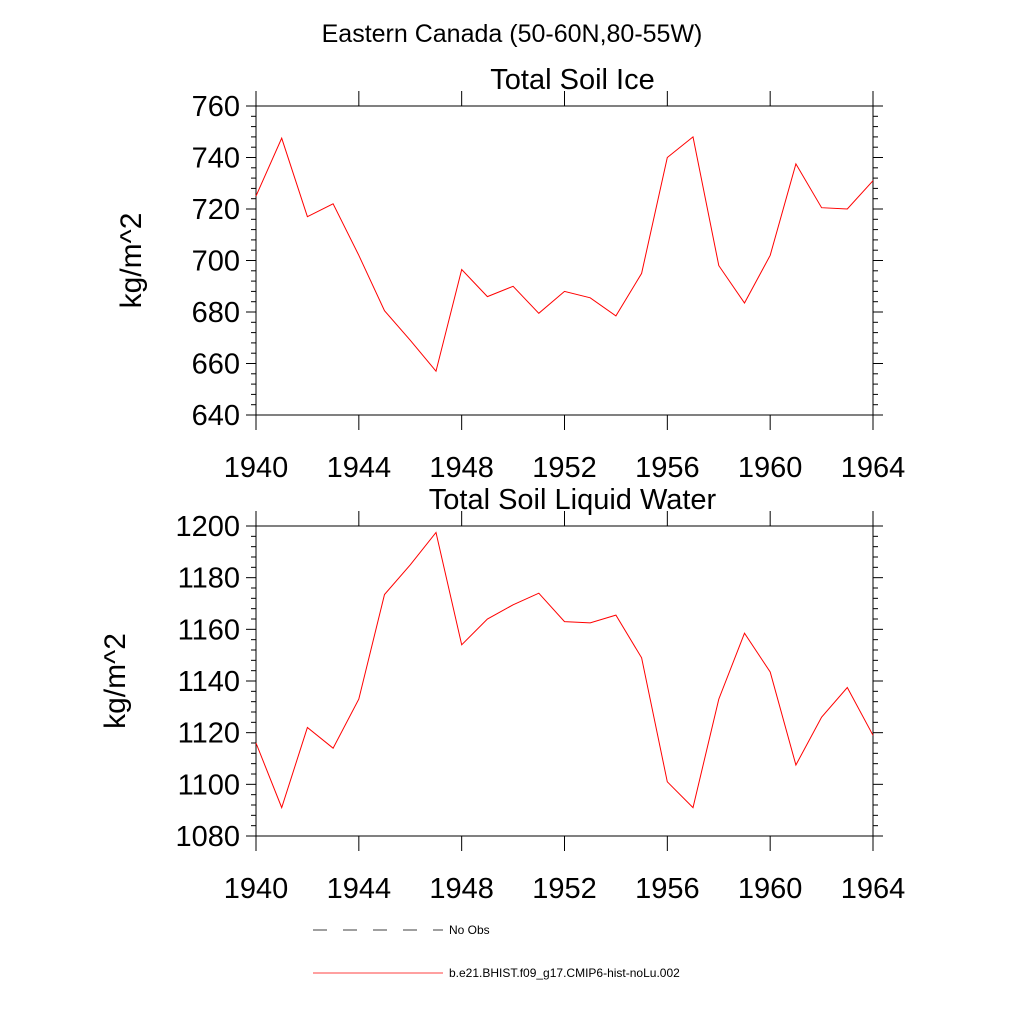 This screenshot has width=1024, height=1024. Describe the element at coordinates (512, 34) in the screenshot. I see `figure-title: Eastern Canada (50-60N,80-55W)` at that location.